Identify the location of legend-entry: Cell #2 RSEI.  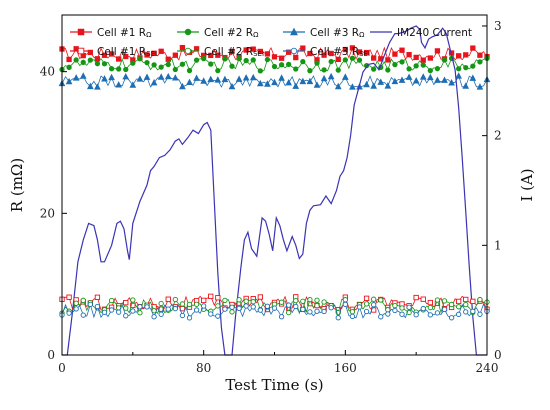
(220, 52).